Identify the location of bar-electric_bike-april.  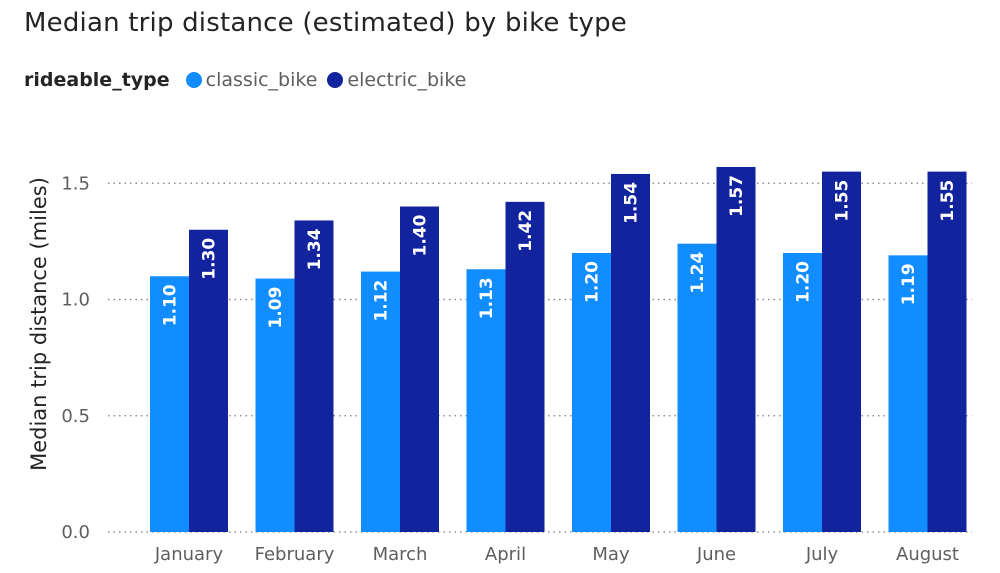
(525, 366).